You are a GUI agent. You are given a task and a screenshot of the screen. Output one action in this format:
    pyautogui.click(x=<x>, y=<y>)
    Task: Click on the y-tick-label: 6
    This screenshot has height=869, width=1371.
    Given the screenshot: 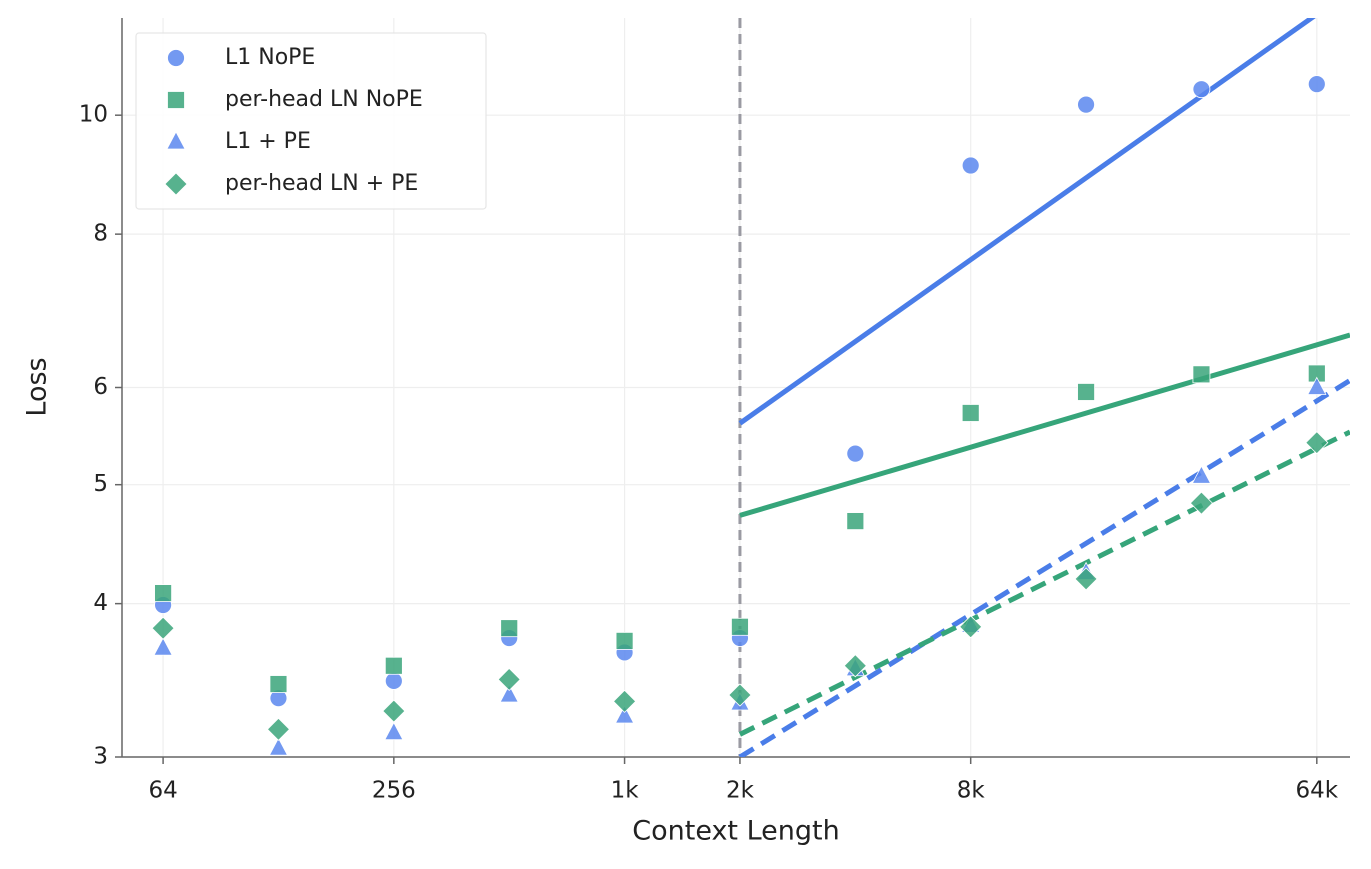 What is the action you would take?
    pyautogui.click(x=100, y=387)
    